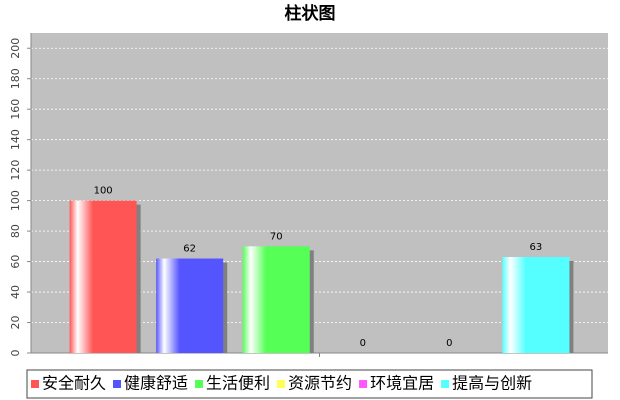  I want to click on value-label: 70, so click(276, 236).